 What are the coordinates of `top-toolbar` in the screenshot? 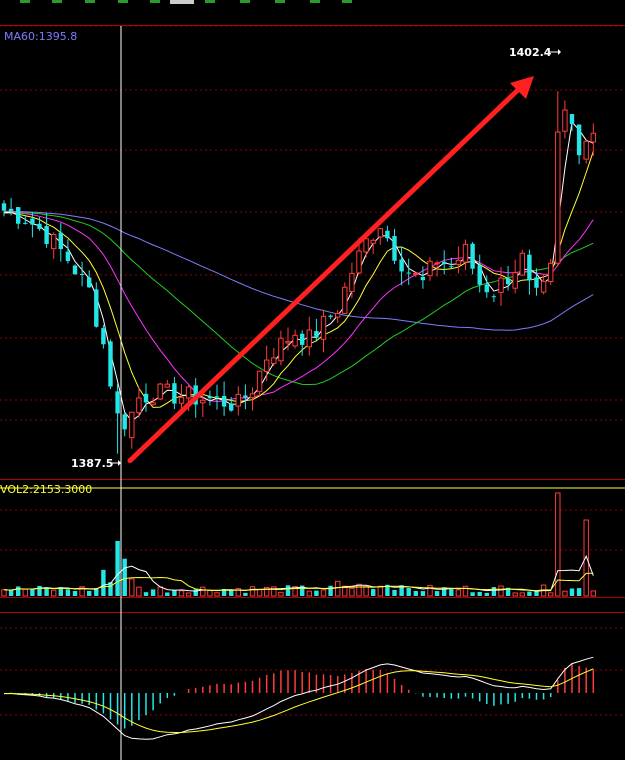 It's located at (312, 3).